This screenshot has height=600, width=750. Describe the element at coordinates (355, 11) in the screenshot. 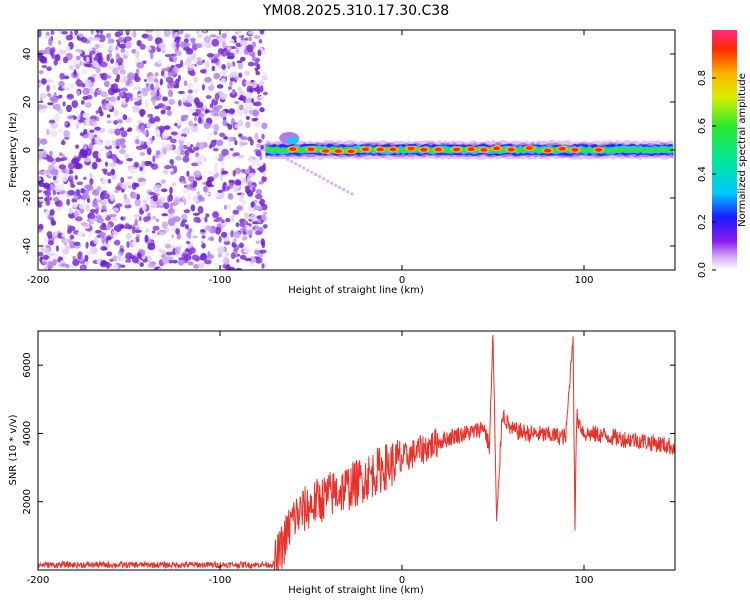

I see `figure-title: YM08.2025.310.17.30.C38` at that location.